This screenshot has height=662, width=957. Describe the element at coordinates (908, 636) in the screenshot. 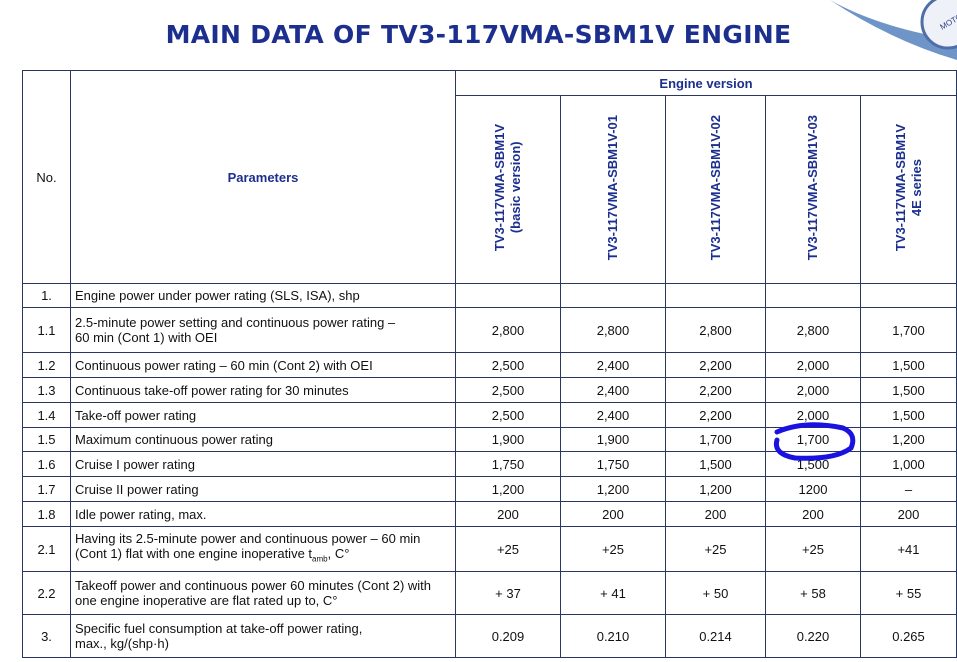

I see `value-cell: 0.265` at that location.